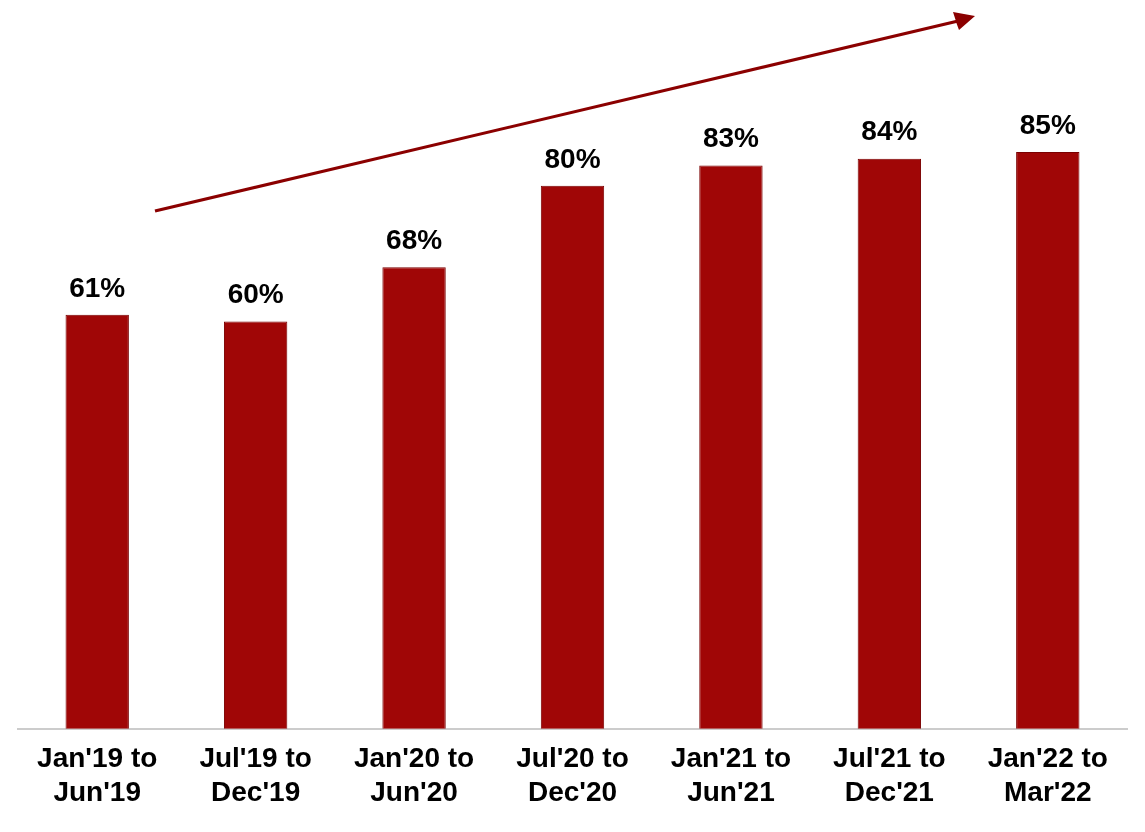 The width and height of the screenshot is (1145, 832). Describe the element at coordinates (572, 158) in the screenshot. I see `data-label: 80%` at that location.